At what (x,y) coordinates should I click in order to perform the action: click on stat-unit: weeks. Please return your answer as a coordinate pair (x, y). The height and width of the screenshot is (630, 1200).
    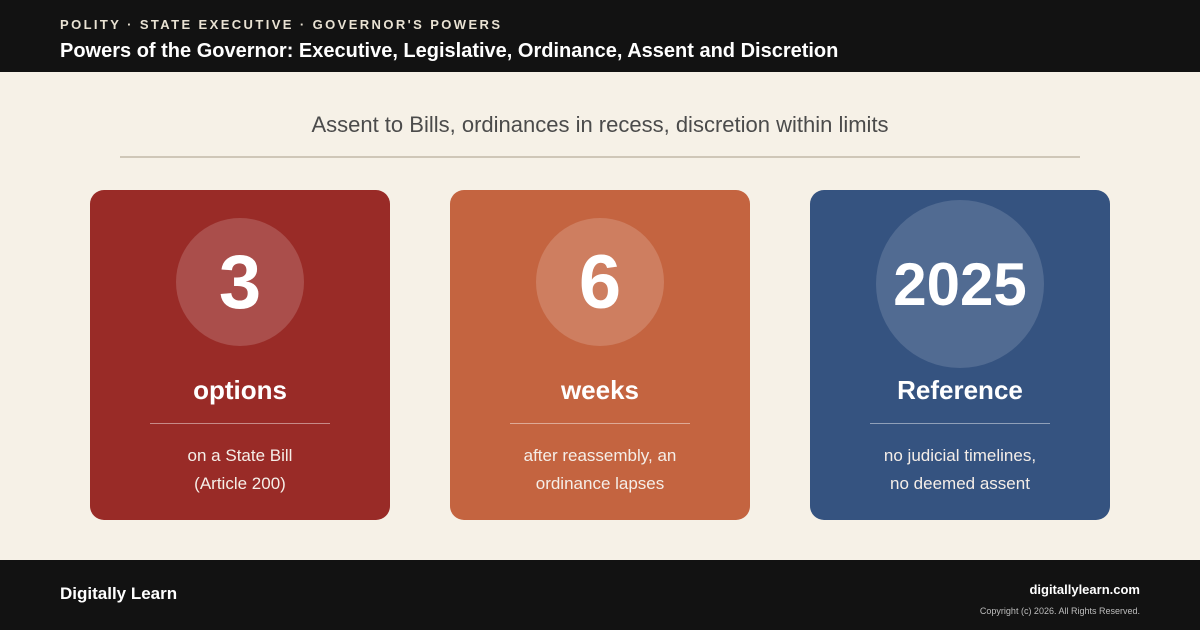
    Looking at the image, I should click on (600, 390).